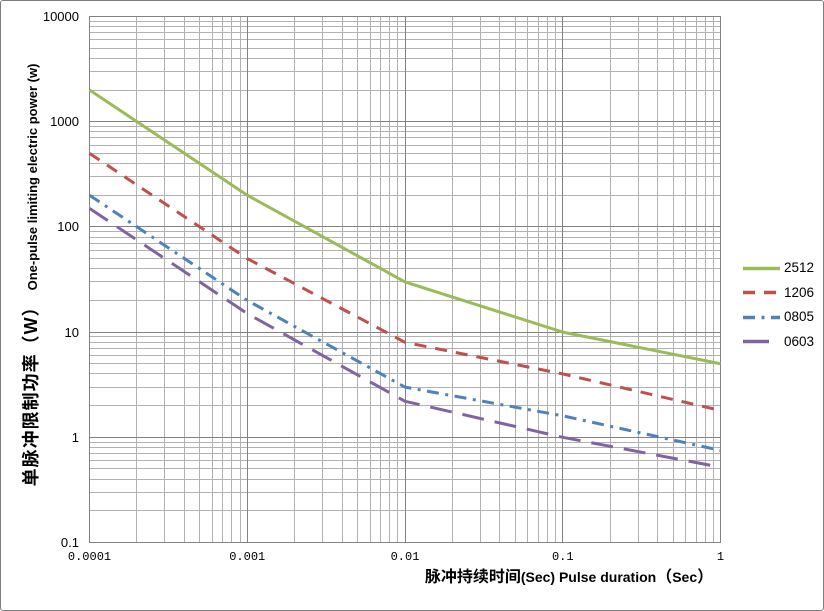 The height and width of the screenshot is (611, 824). I want to click on x-axis-title-chinese: 脉冲持续时间, so click(472, 575).